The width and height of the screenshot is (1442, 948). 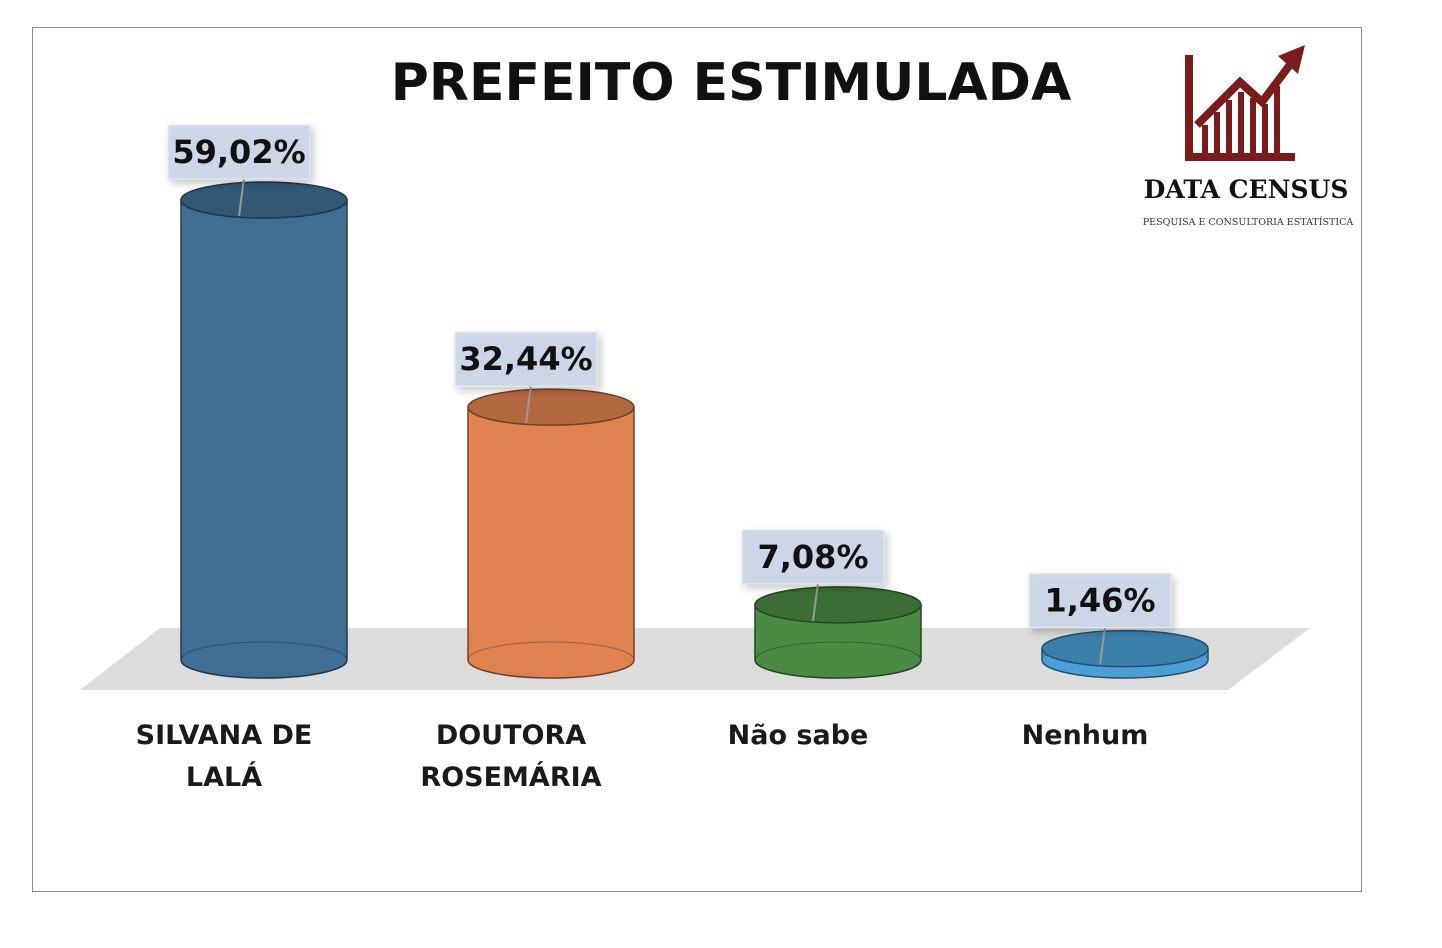 I want to click on logo-tagline: PESQUISA E CONSULTORIA ESTATÍSTICA, so click(x=1248, y=222).